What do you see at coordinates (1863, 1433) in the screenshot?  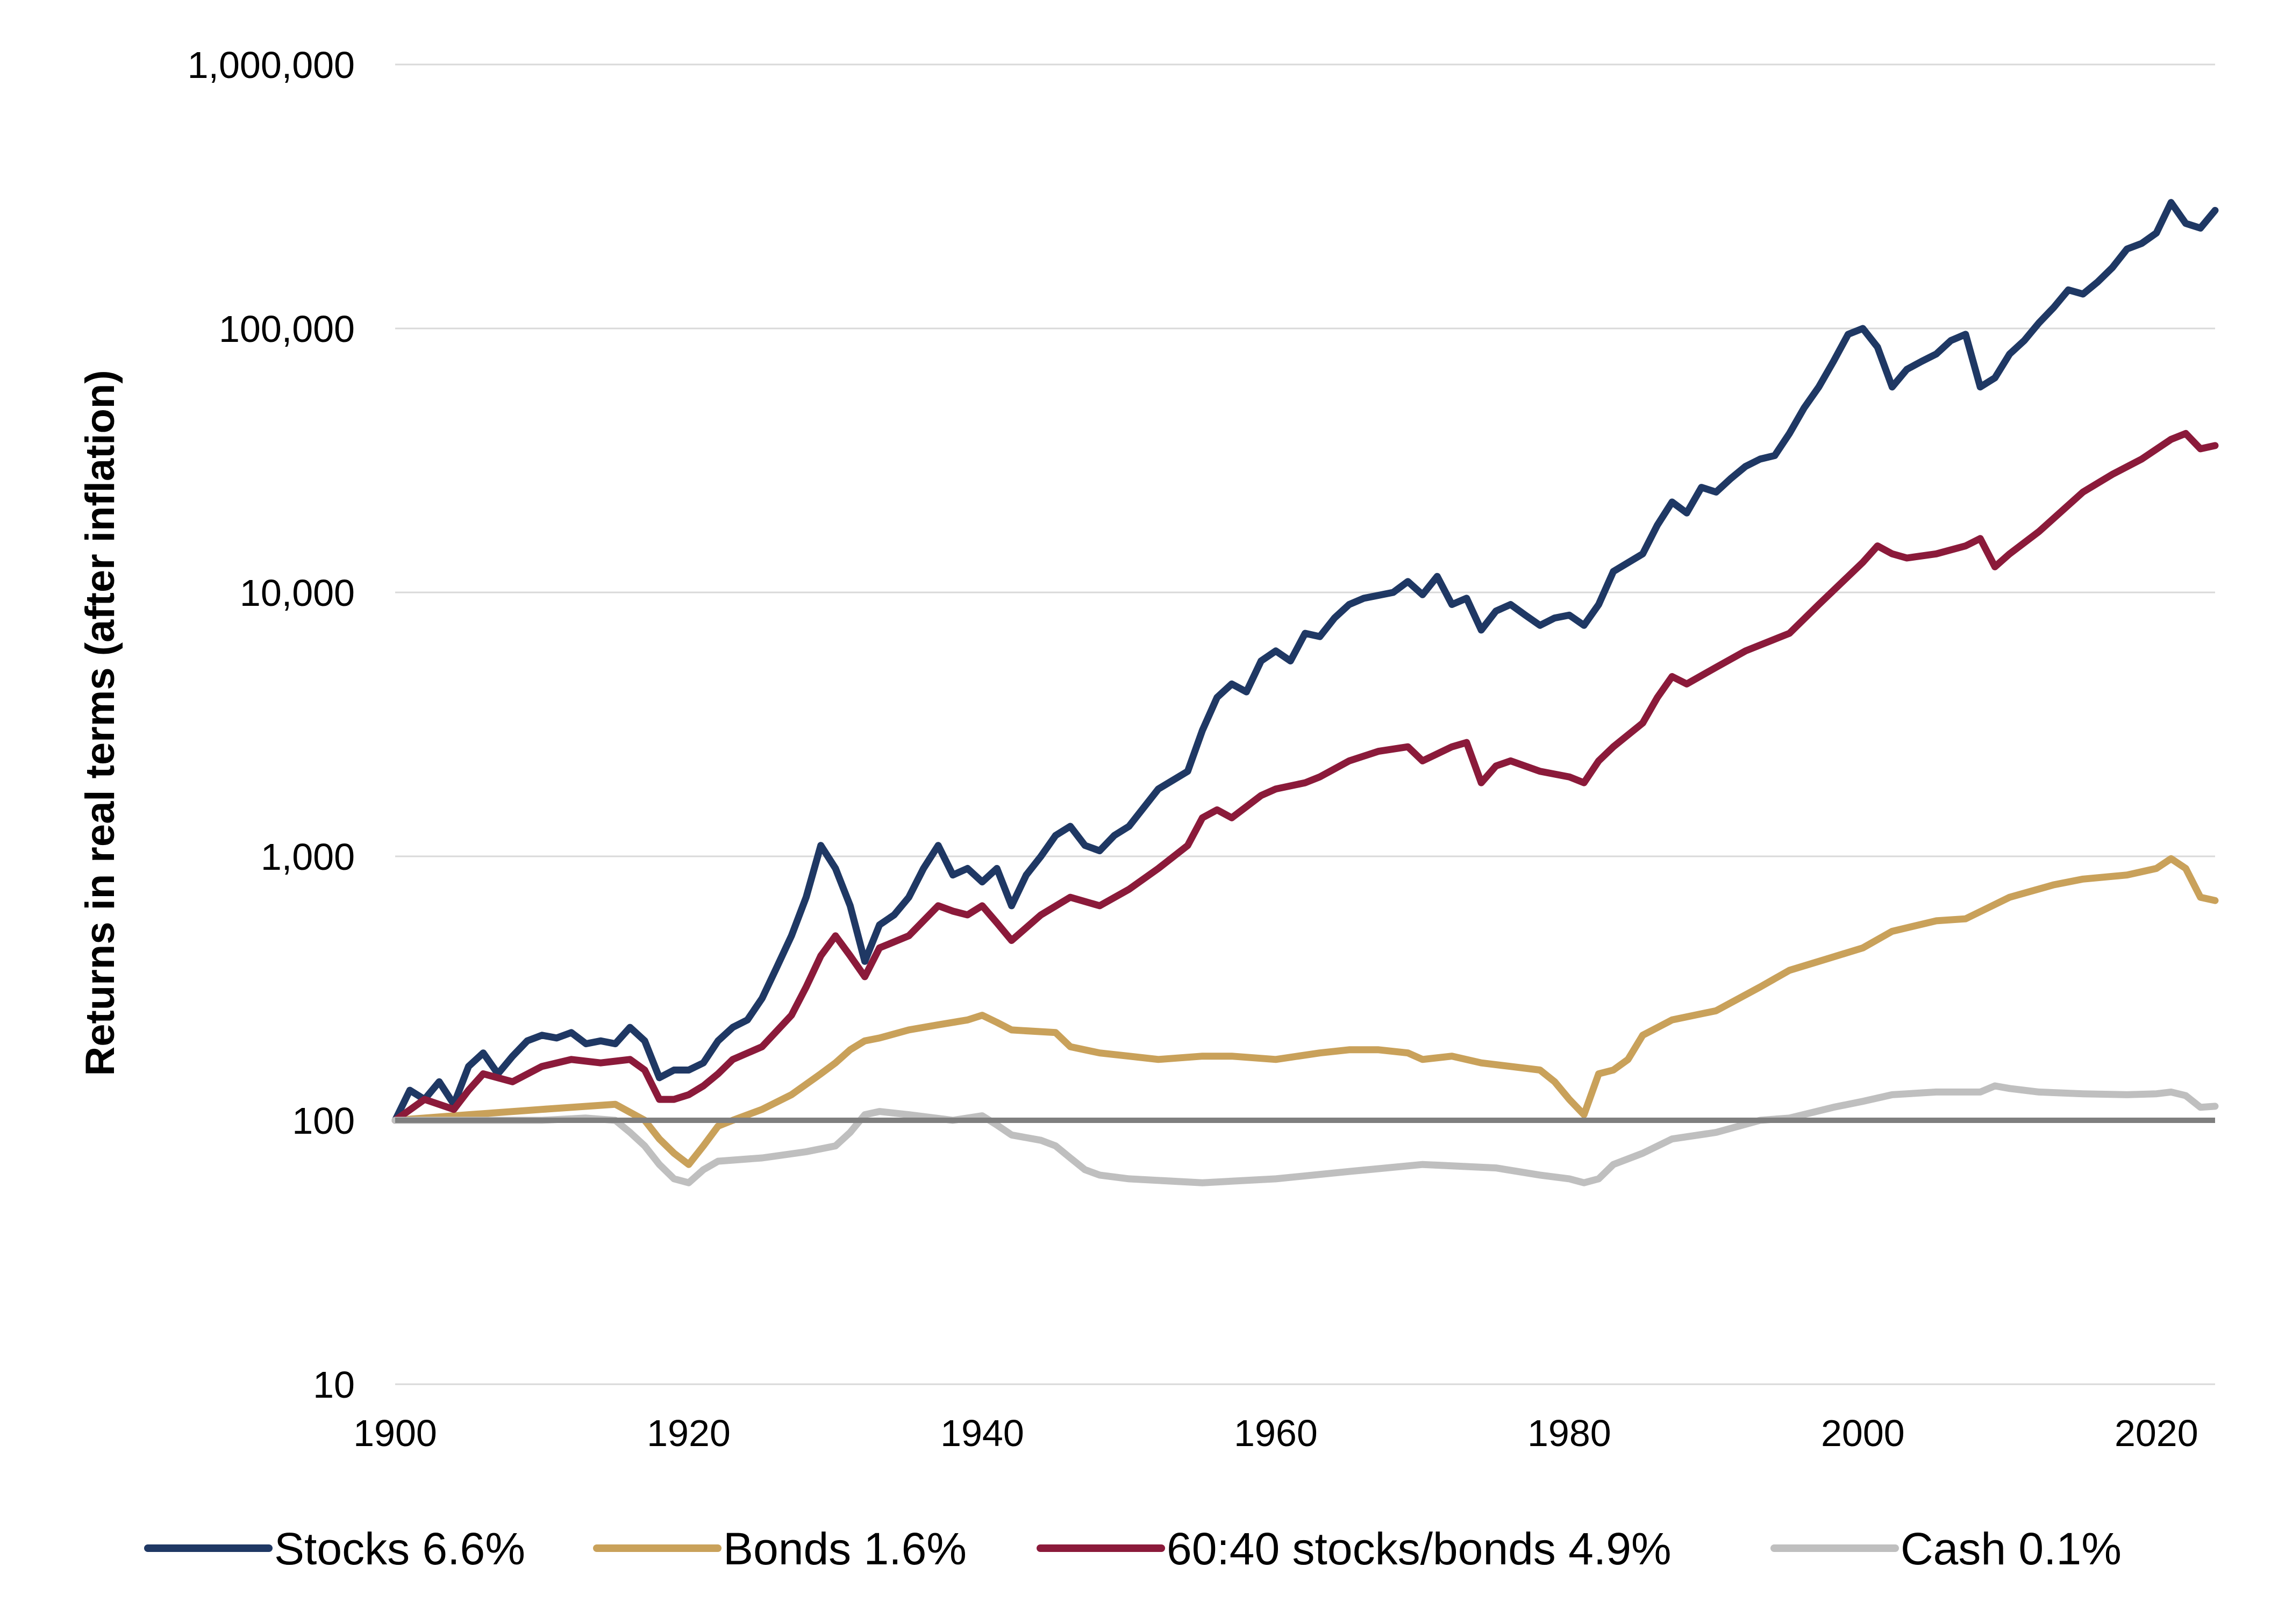 I see `x-tick-label: 2000` at bounding box center [1863, 1433].